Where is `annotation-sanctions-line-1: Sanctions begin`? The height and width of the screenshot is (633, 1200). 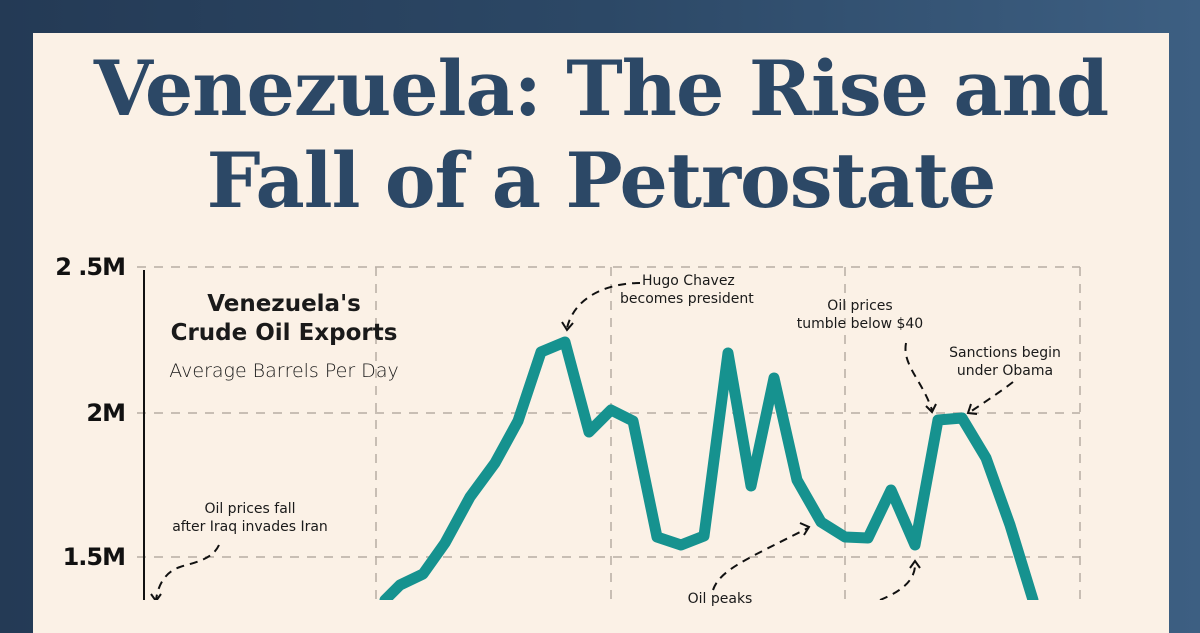
annotation-sanctions-line-1: Sanctions begin is located at coordinates (1005, 353).